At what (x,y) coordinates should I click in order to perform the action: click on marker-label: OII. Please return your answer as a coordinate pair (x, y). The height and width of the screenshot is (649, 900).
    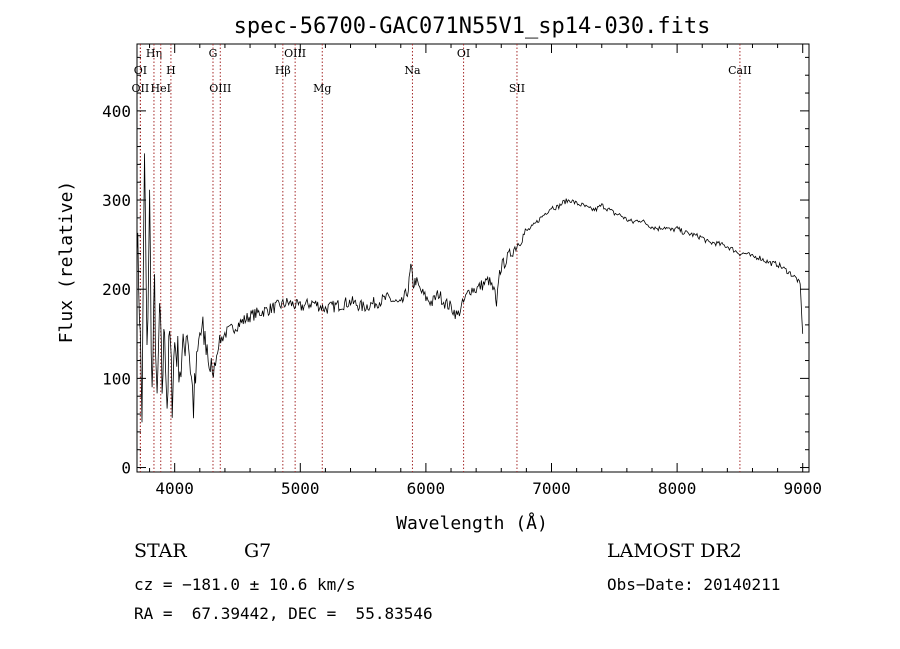
    Looking at the image, I should click on (141, 88).